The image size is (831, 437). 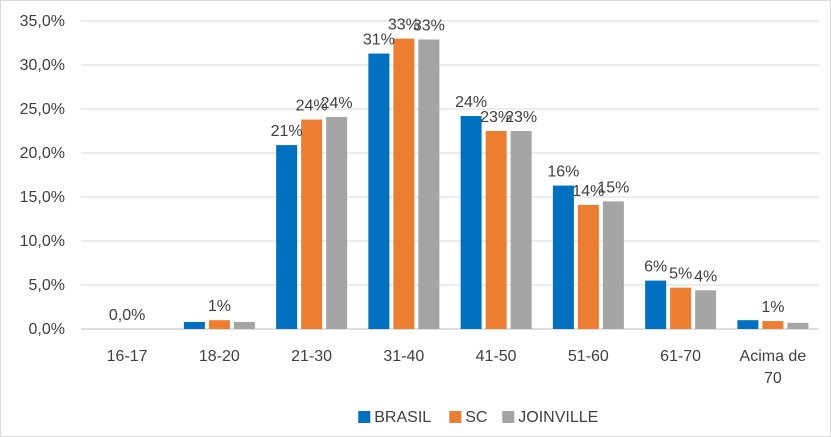 I want to click on legend-swatch-joinville, so click(x=508, y=417).